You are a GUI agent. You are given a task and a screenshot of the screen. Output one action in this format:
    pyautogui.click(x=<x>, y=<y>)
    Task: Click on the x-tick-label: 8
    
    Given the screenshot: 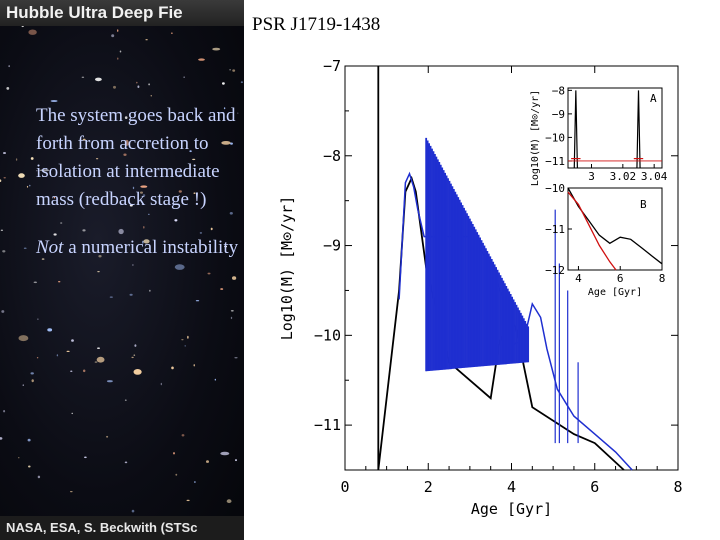 What is the action you would take?
    pyautogui.click(x=677, y=487)
    